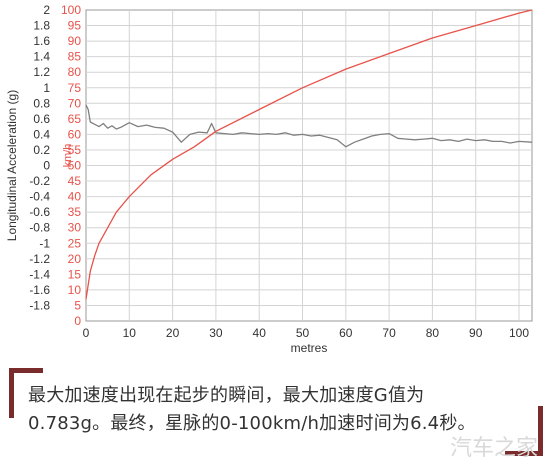  I want to click on caption-line-2: 0.783g。最终，星脉的0-100km/h加速时间为6.4秒。, so click(252, 423).